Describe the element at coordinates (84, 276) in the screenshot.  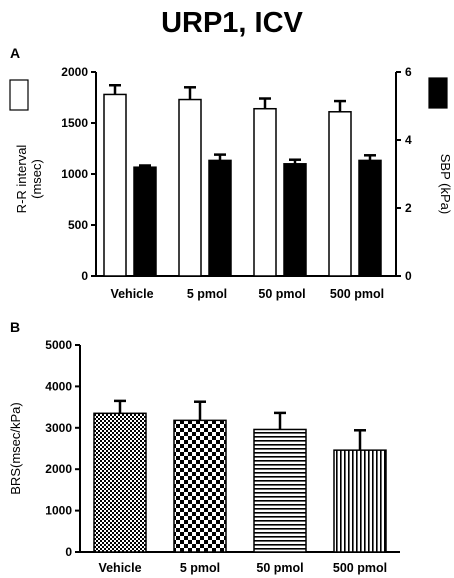
I see `y-tick-label-left: 0` at that location.